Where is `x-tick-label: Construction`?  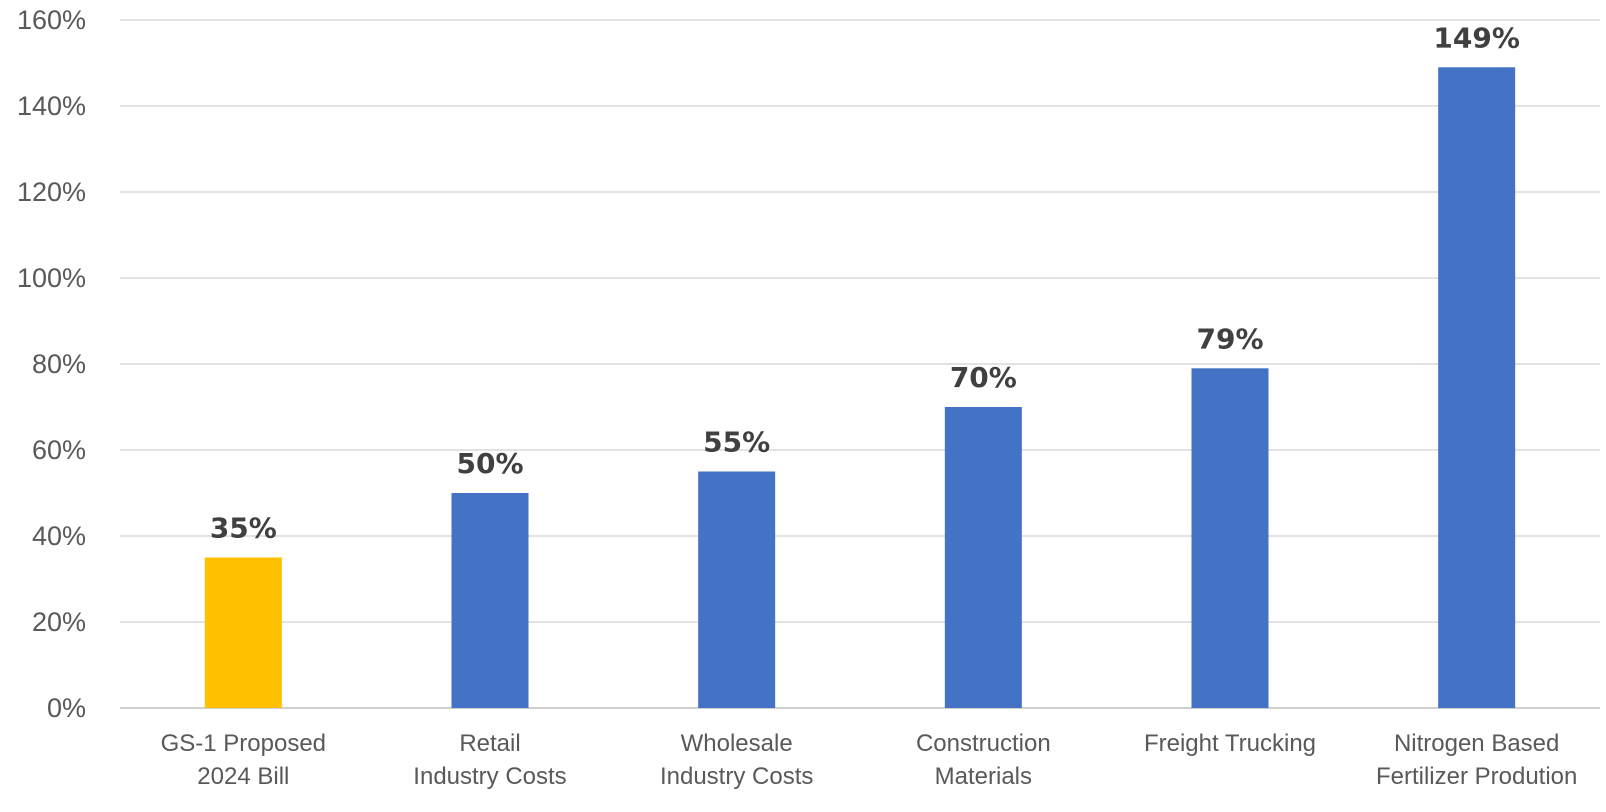 x-tick-label: Construction is located at coordinates (983, 743).